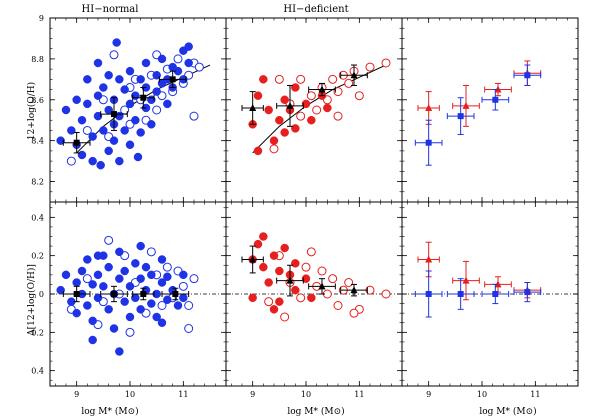 This screenshot has width=600, height=418. Describe the element at coordinates (31, 300) in the screenshot. I see `y-axis-title-bottom: Δ[12+log(O/H)]` at that location.